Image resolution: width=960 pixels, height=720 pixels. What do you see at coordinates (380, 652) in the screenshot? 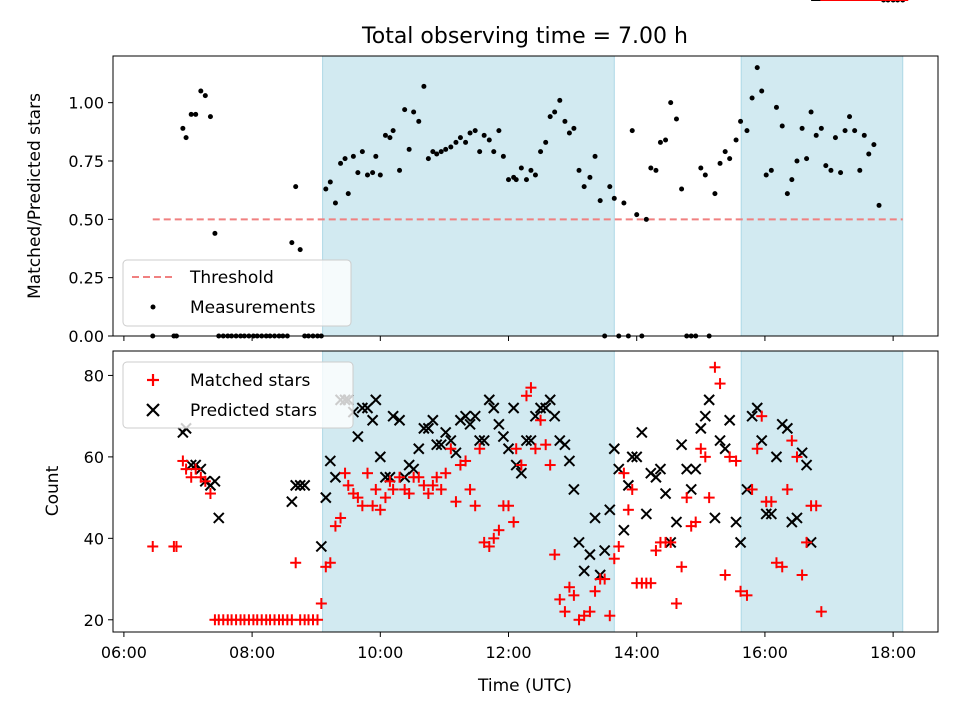
I see `x-tick-label: 10:00` at bounding box center [380, 652].